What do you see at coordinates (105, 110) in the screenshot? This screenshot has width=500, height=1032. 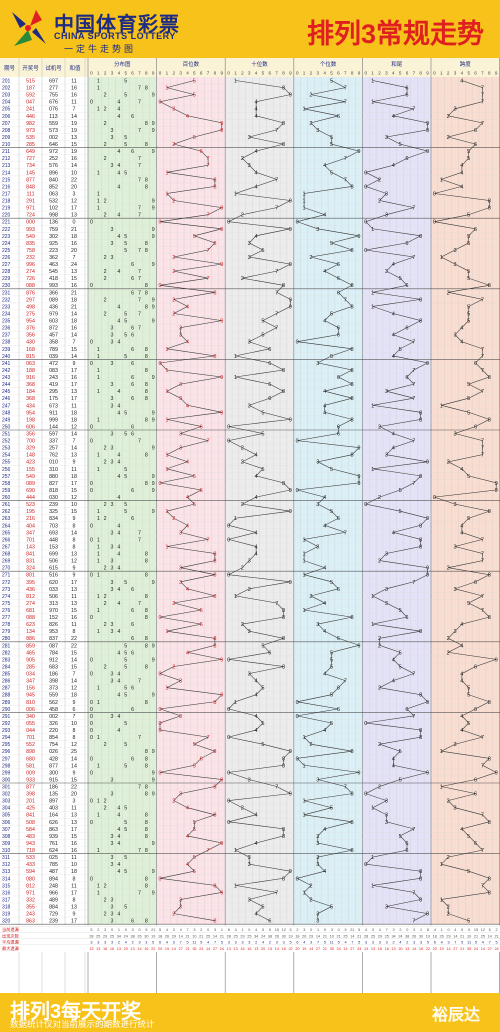 I see `distribution-digit: 2` at bounding box center [105, 110].